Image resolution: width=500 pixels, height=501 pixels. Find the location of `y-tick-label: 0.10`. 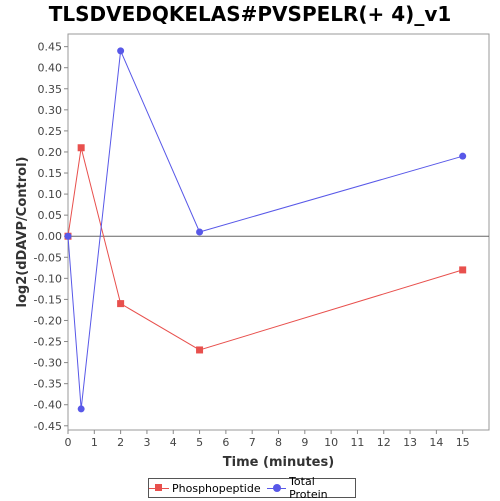

y-tick-label: 0.10 is located at coordinates (50, 194).